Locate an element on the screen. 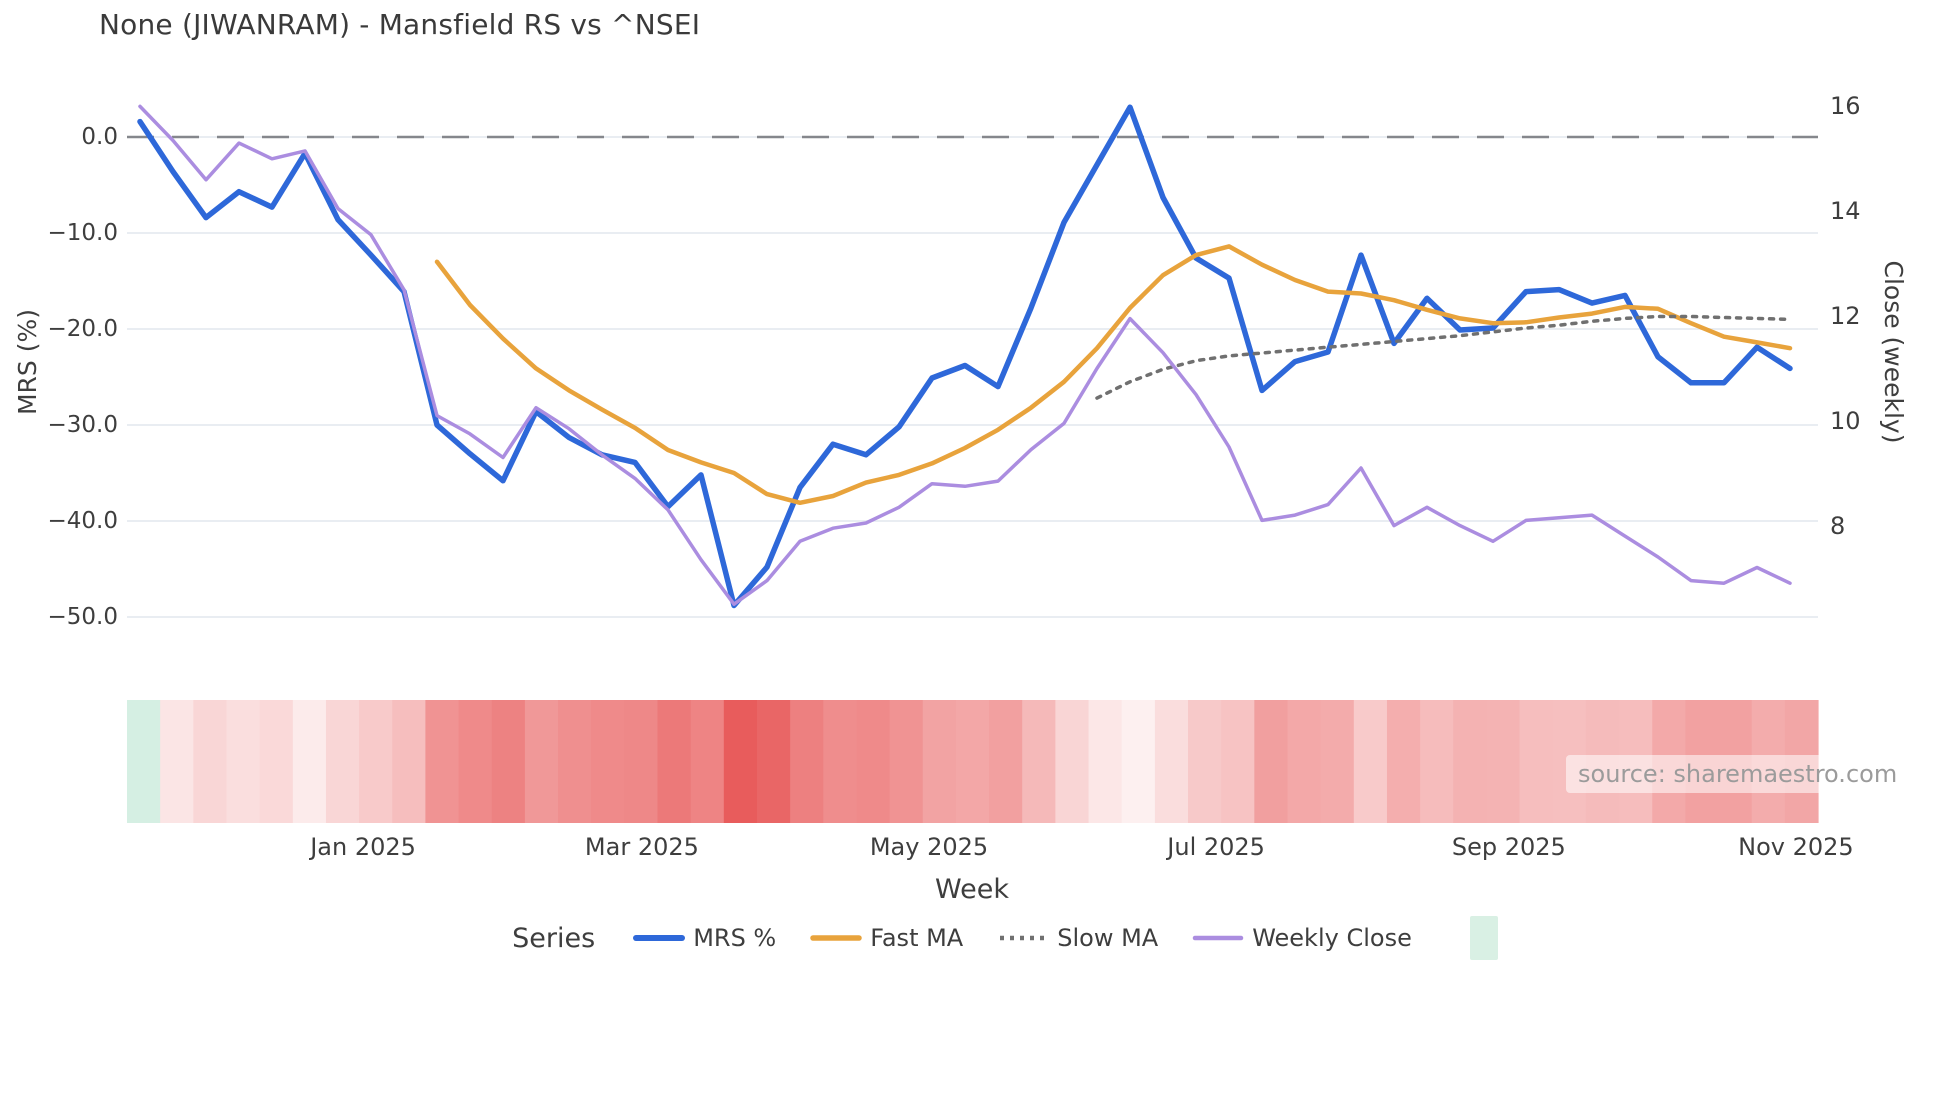 Image resolution: width=1960 pixels, height=1102 pixels. legend-item-slow-ma: Slow MA is located at coordinates (1077, 938).